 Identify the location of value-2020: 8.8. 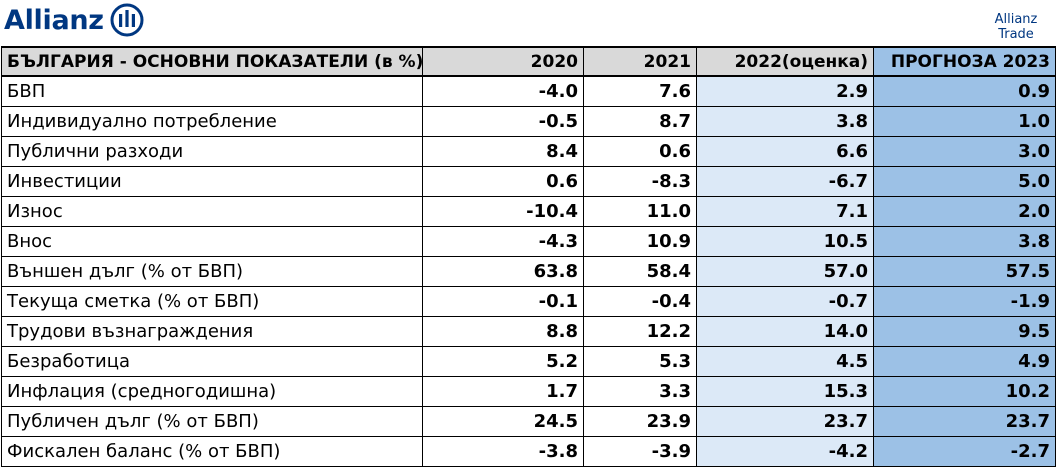
(503, 331).